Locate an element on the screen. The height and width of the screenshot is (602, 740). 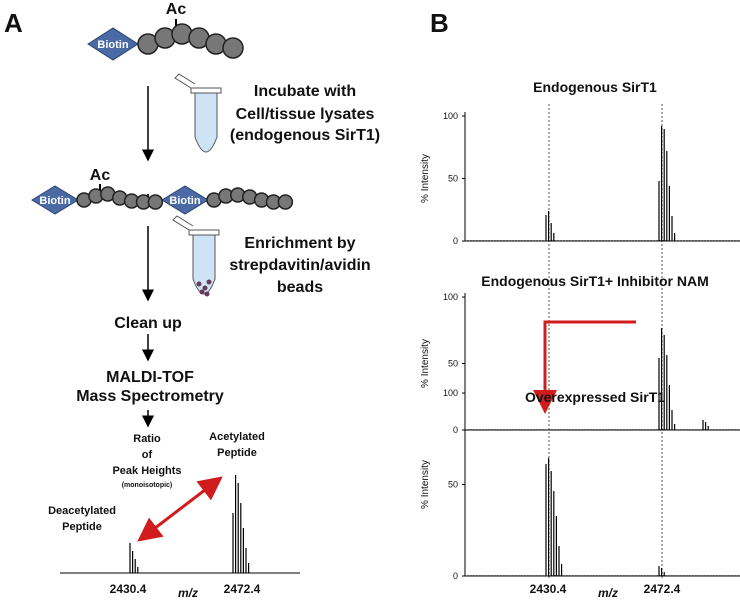
step-text: strepdavitin/avidin is located at coordinates (299, 265).